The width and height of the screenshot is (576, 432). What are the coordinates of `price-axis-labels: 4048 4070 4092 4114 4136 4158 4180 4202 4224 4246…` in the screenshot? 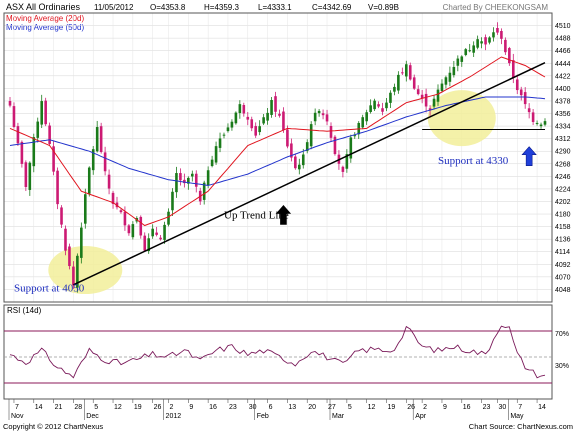 It's located at (563, 158).